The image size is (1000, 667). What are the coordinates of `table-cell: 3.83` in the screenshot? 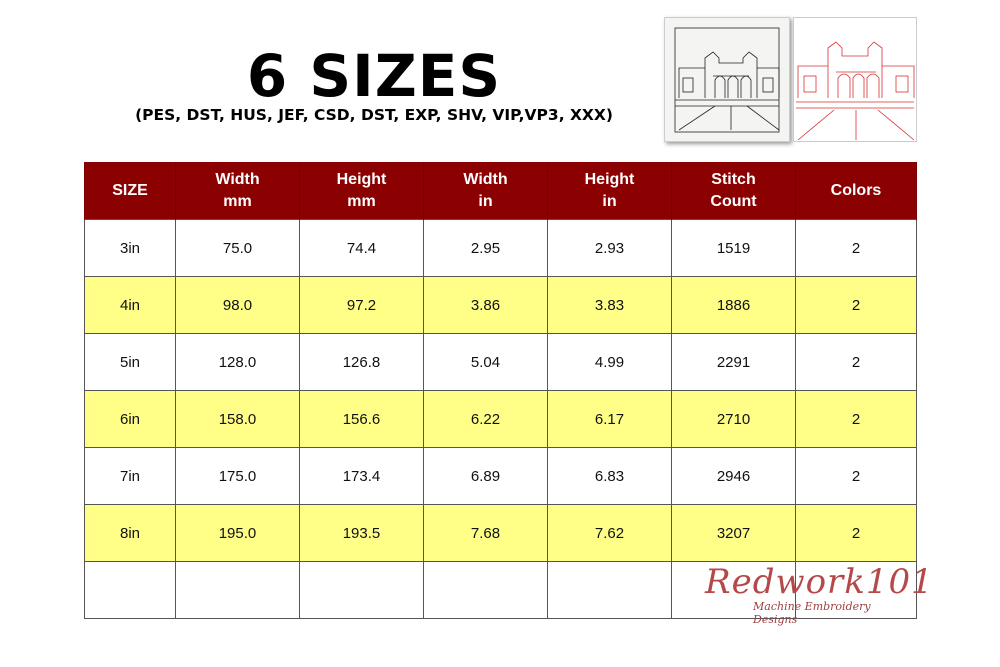 It's located at (609, 305).